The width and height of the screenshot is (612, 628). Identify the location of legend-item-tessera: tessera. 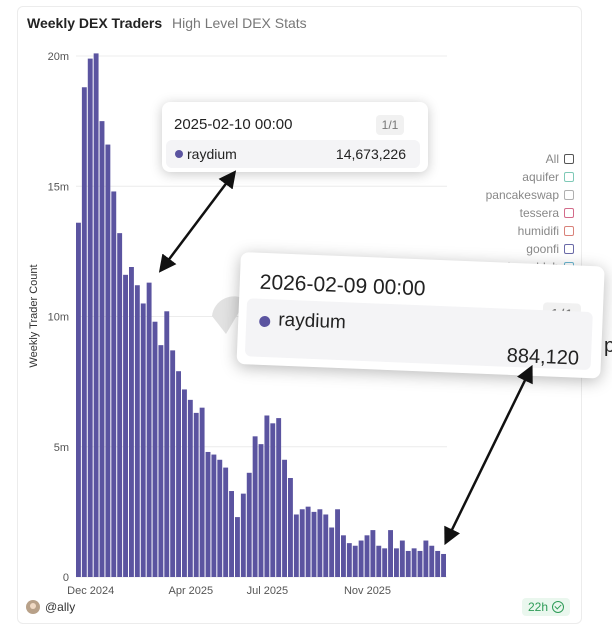
(516, 213).